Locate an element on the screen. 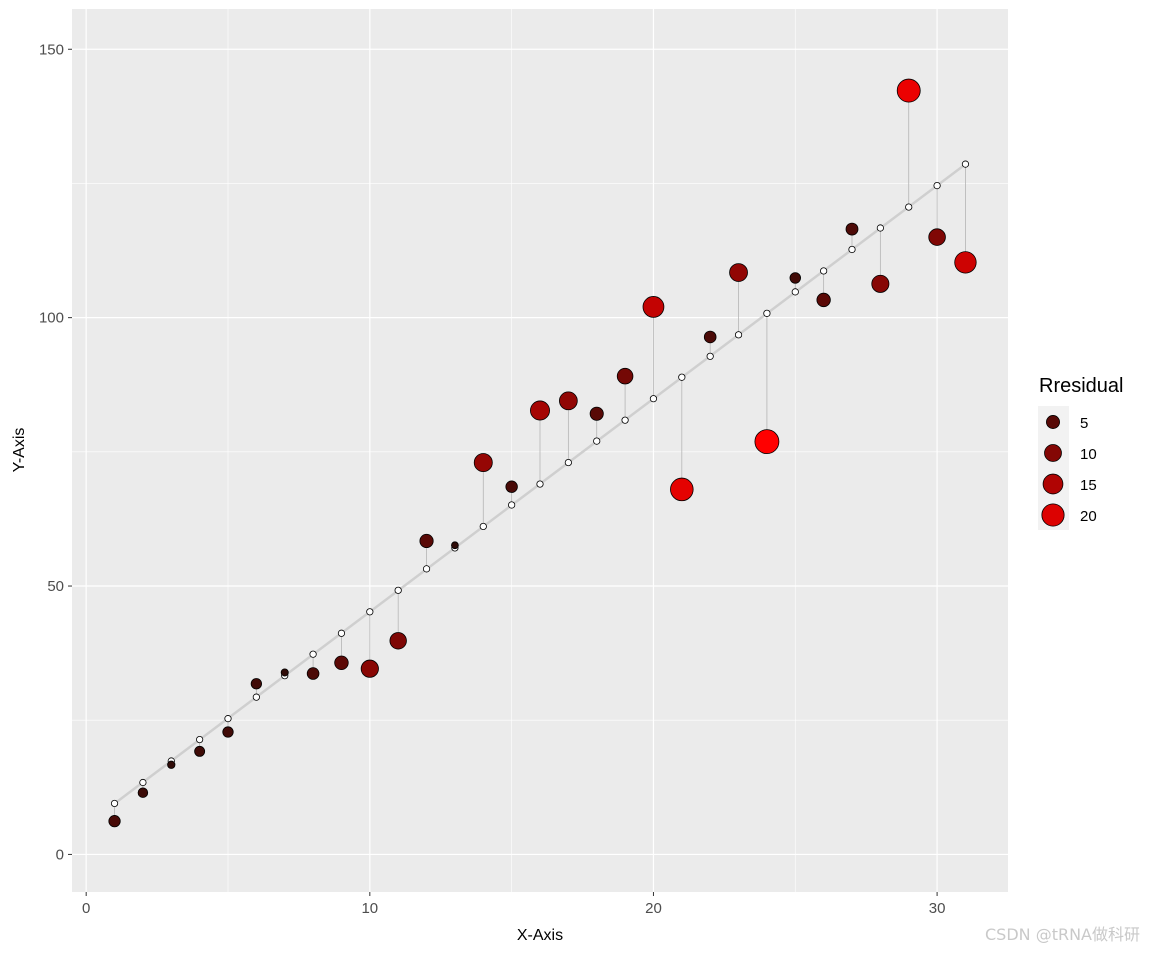 The image size is (1154, 953). y-tick-label: 100 is located at coordinates (51, 318).